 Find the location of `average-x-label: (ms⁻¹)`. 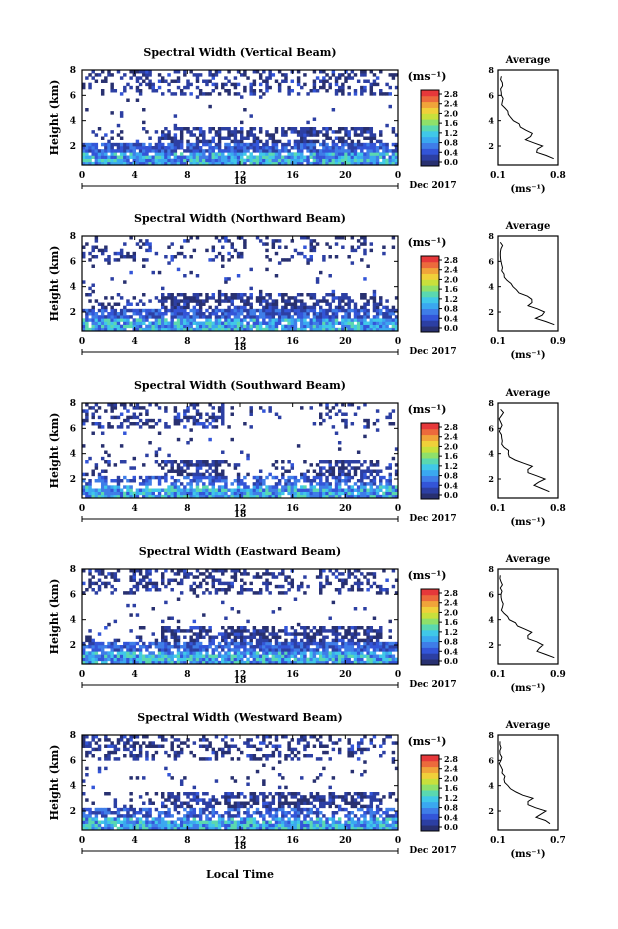

average-x-label: (ms⁻¹) is located at coordinates (527, 355).